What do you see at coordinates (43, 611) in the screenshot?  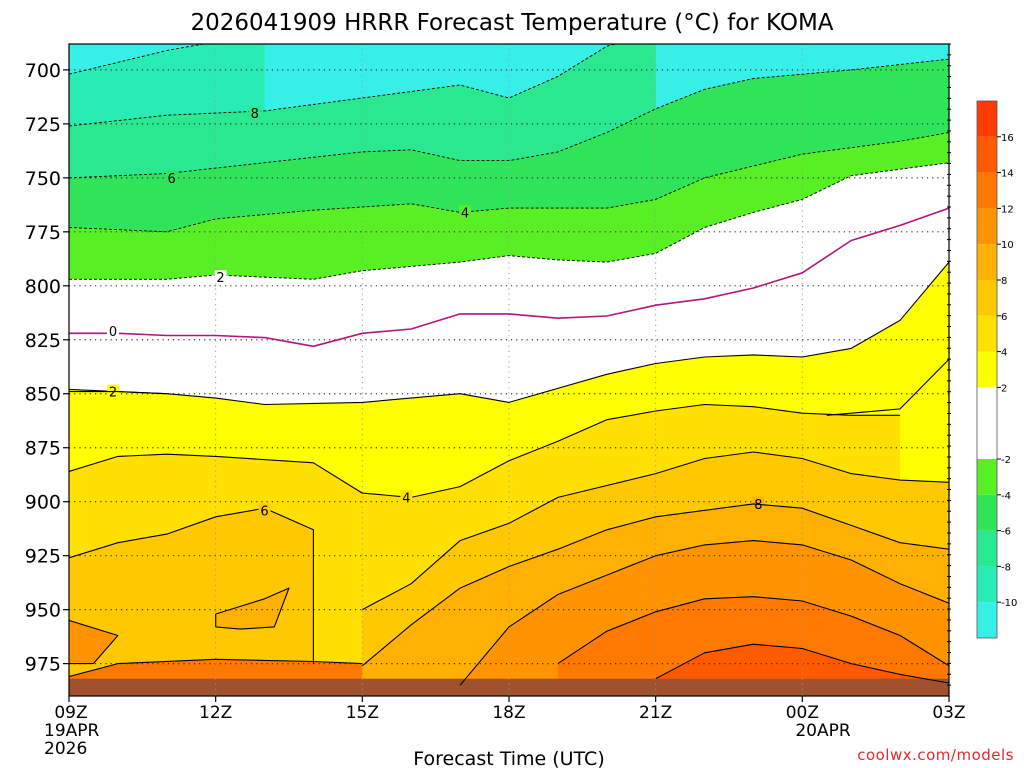 I see `y-tick-label-950: 950` at bounding box center [43, 611].